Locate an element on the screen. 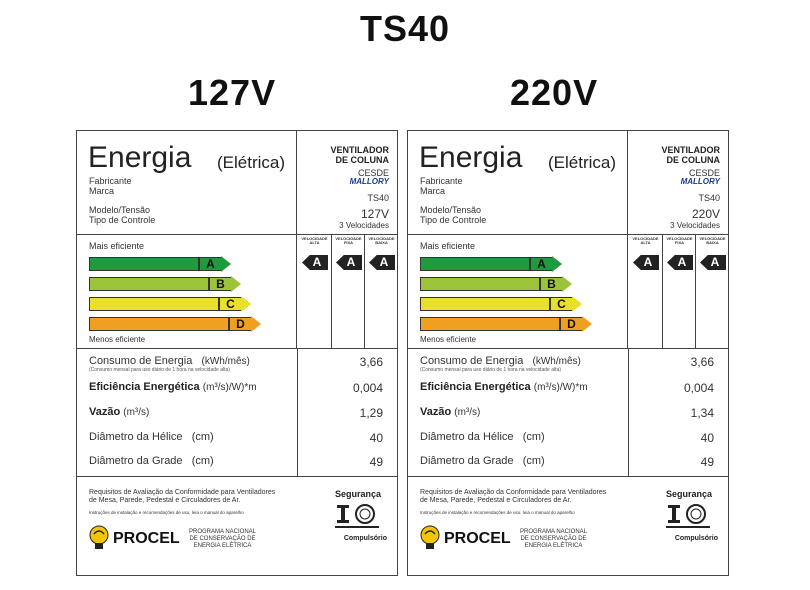 This screenshot has width=810, height=590. page-title: TS40 is located at coordinates (405, 28).